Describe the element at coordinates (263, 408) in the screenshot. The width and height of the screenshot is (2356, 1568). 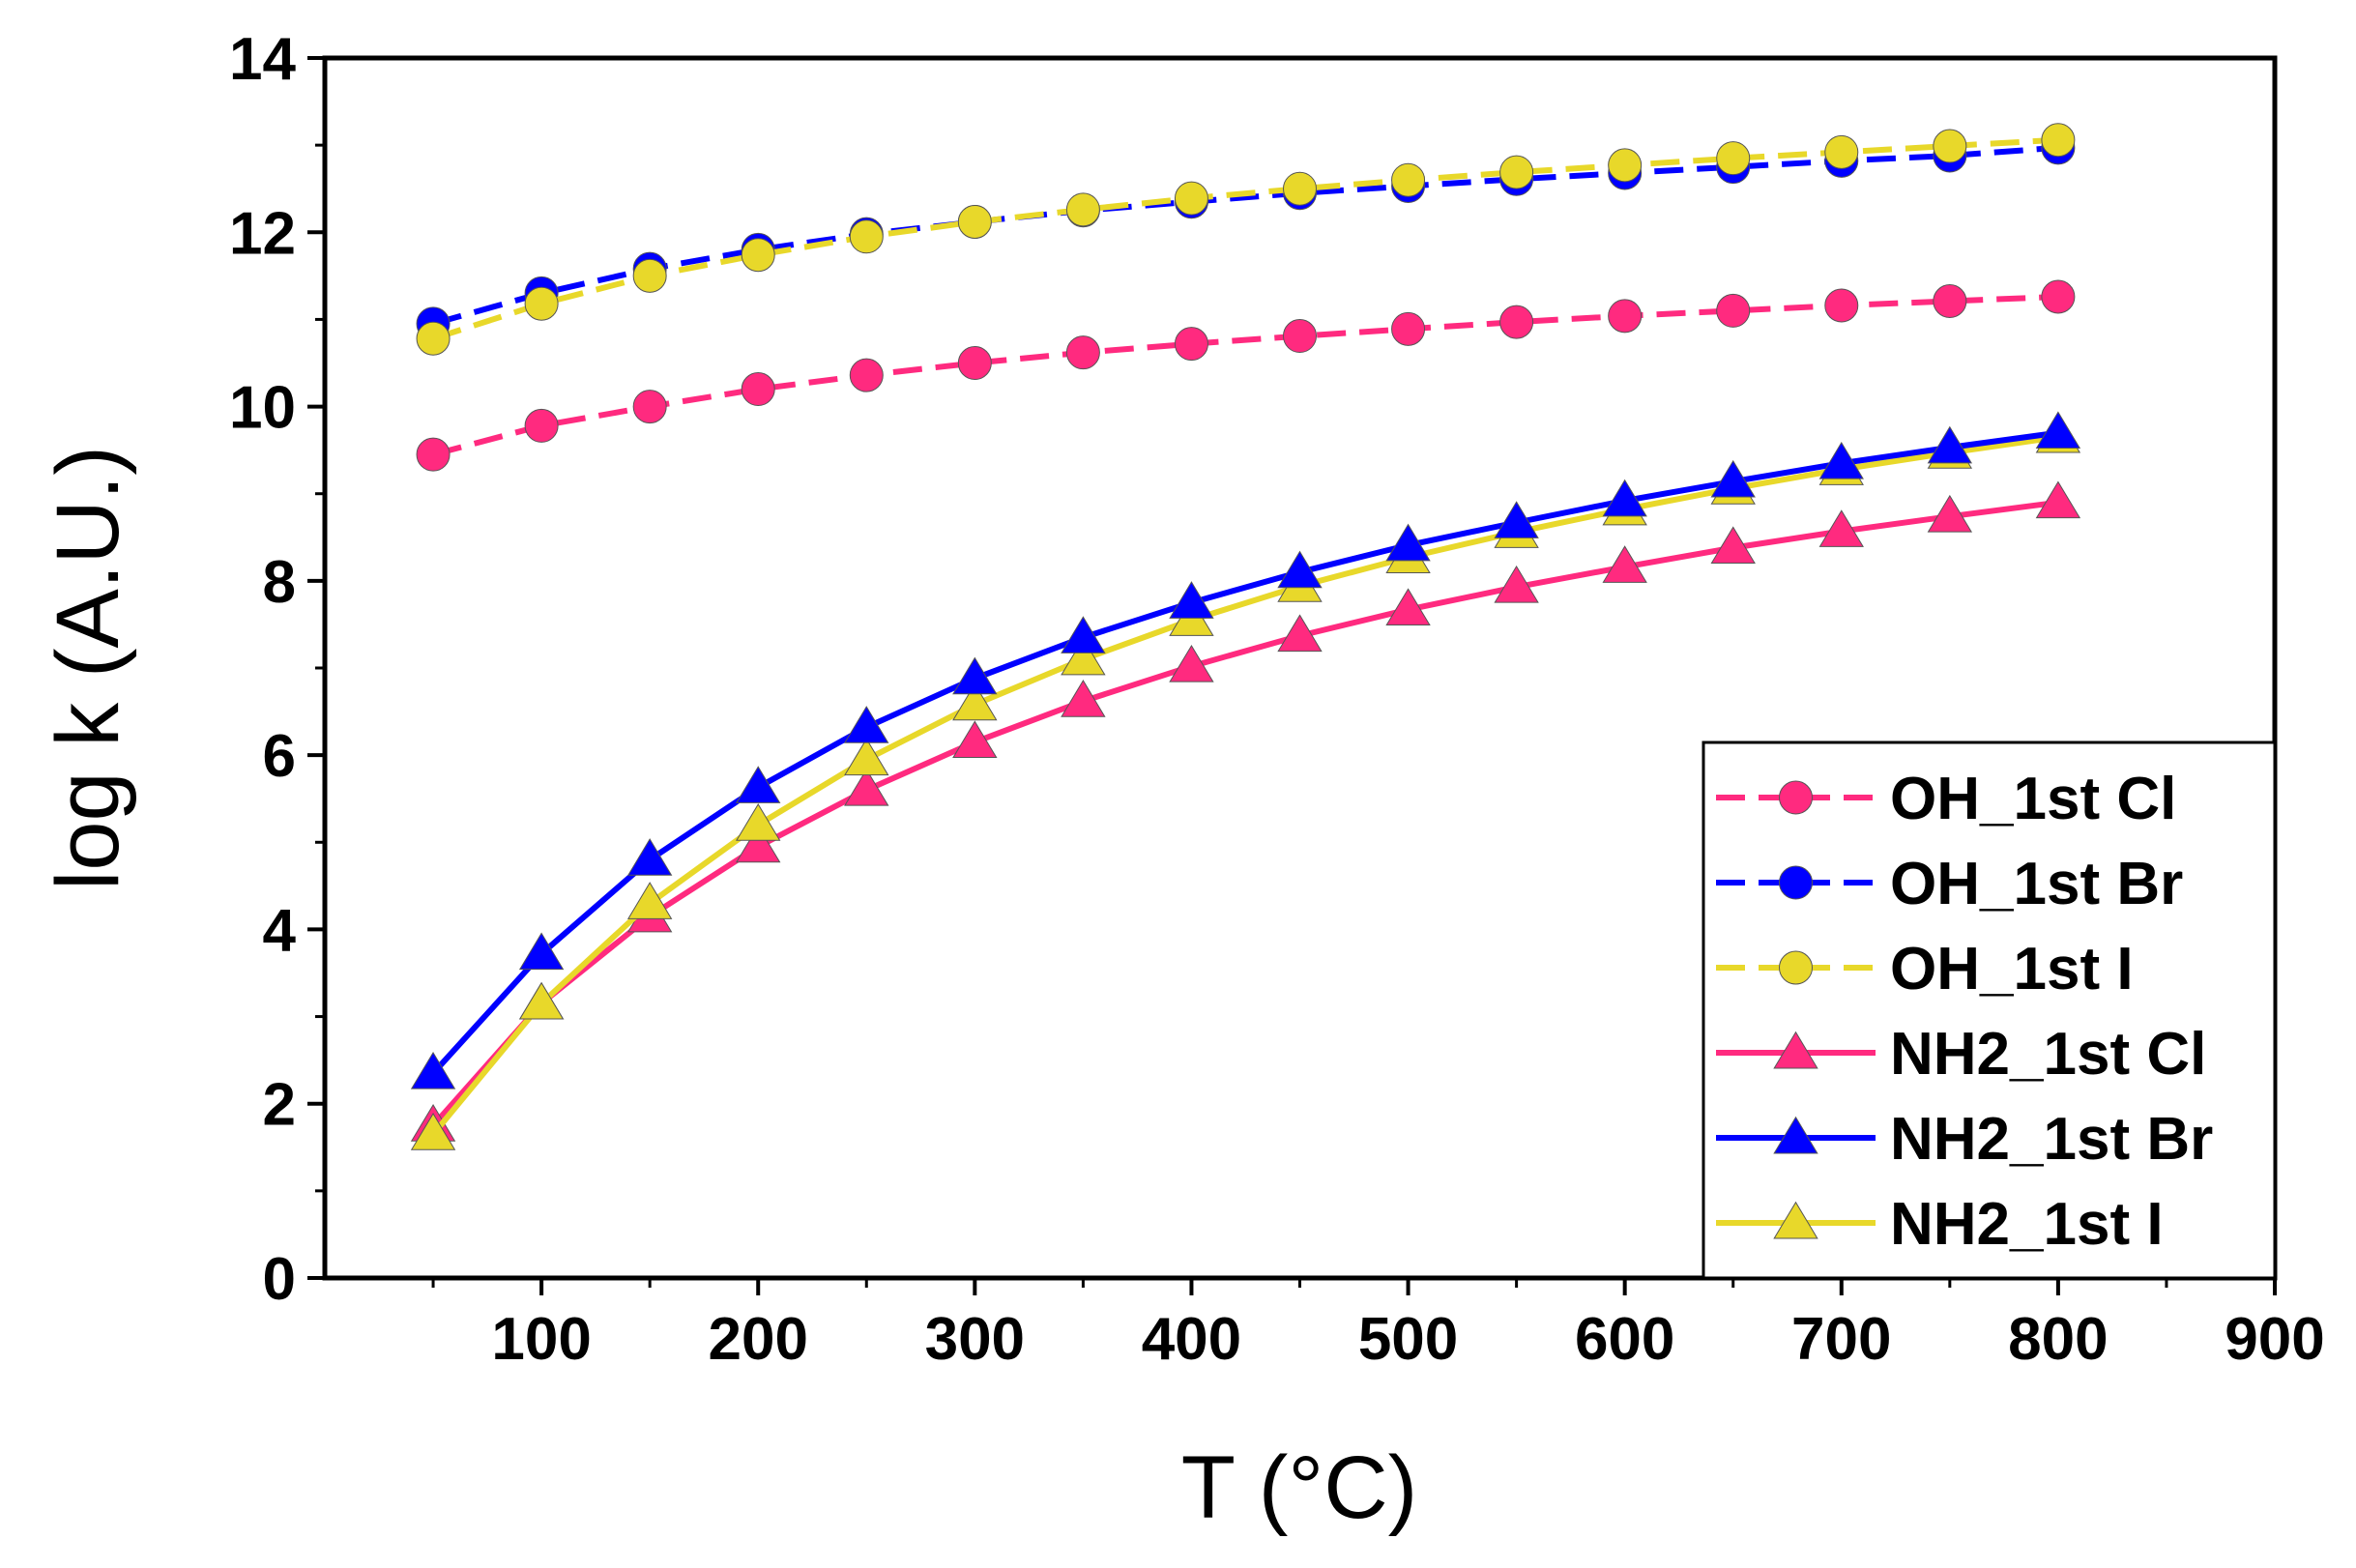
I see `y-tick-label: 10` at that location.